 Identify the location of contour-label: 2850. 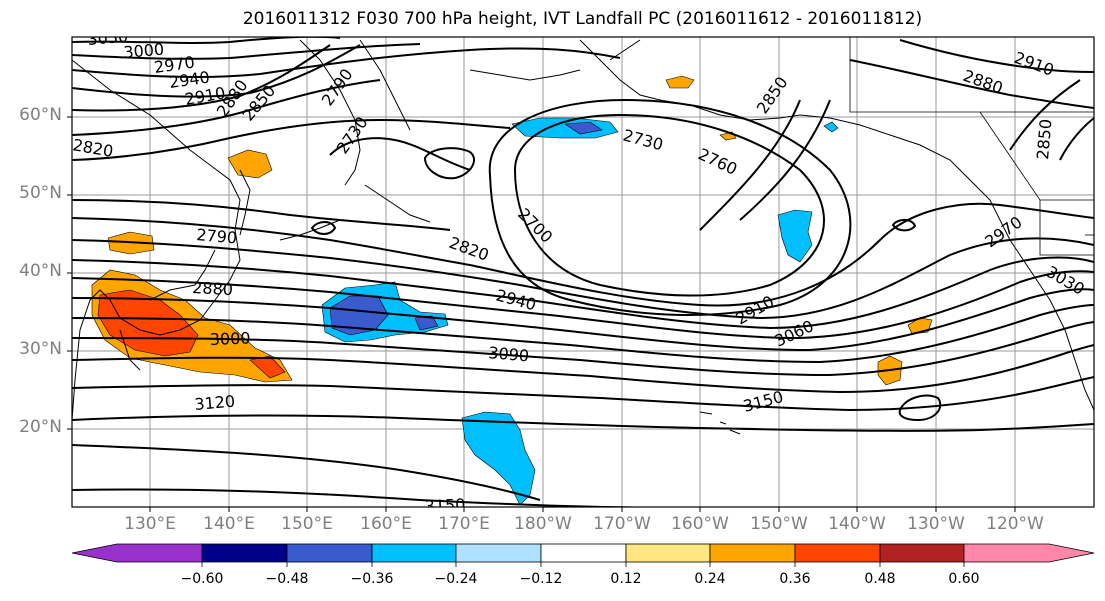
(1044, 139).